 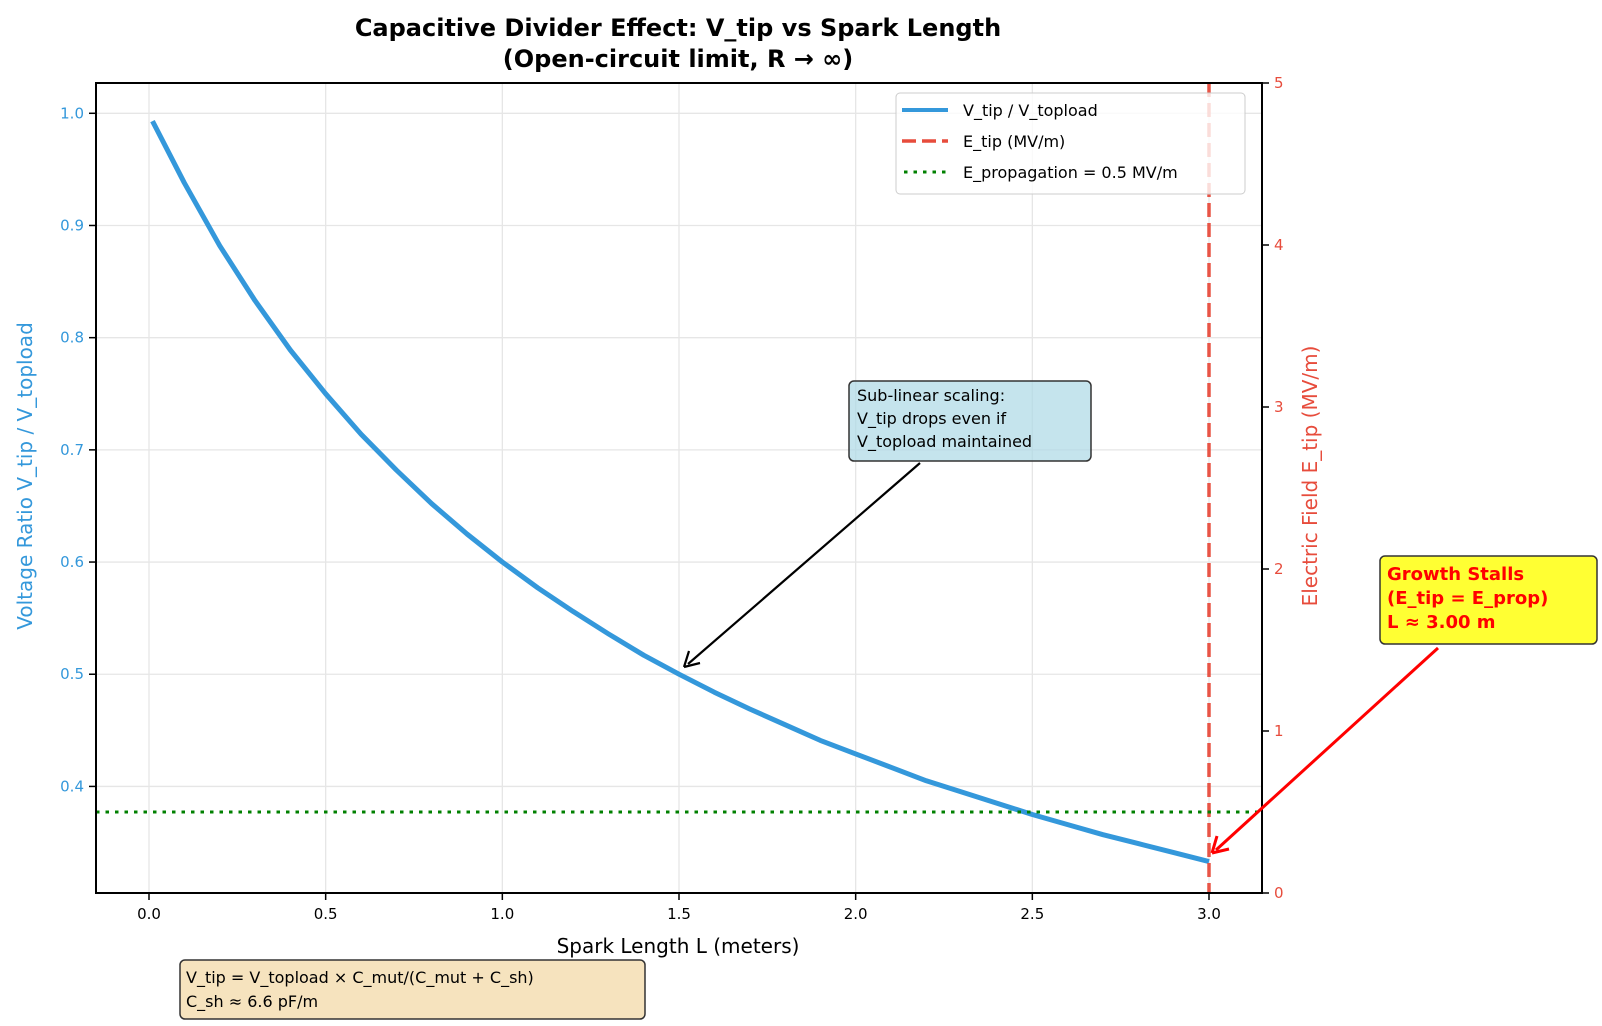 What do you see at coordinates (1279, 893) in the screenshot?
I see `y-right-tick-label: 0` at bounding box center [1279, 893].